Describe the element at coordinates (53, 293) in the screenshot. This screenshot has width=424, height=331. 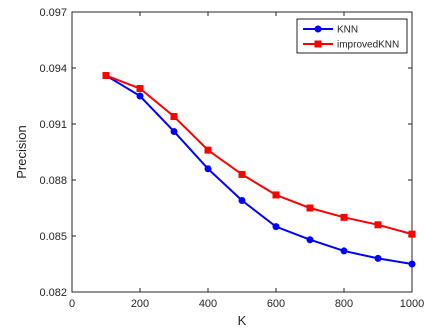
I see `y-tick-label: 0.082` at that location.